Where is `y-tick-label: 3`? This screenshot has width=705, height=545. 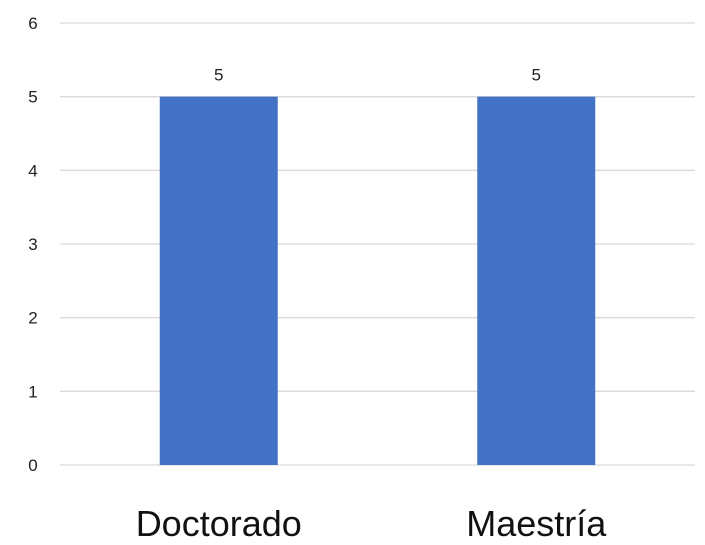
y-tick-label: 3 is located at coordinates (32, 244).